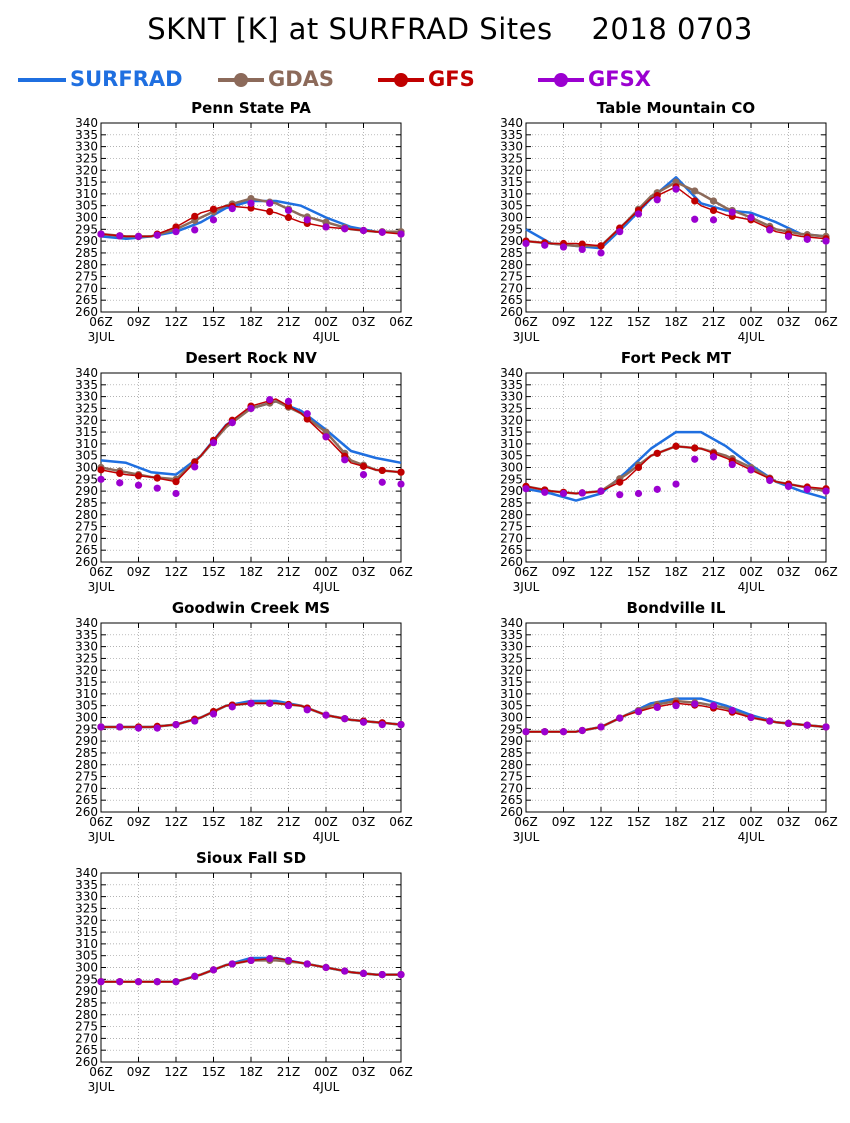 The image size is (850, 1123). I want to click on legend-label-surfrad: SURFRAD, so click(126, 79).